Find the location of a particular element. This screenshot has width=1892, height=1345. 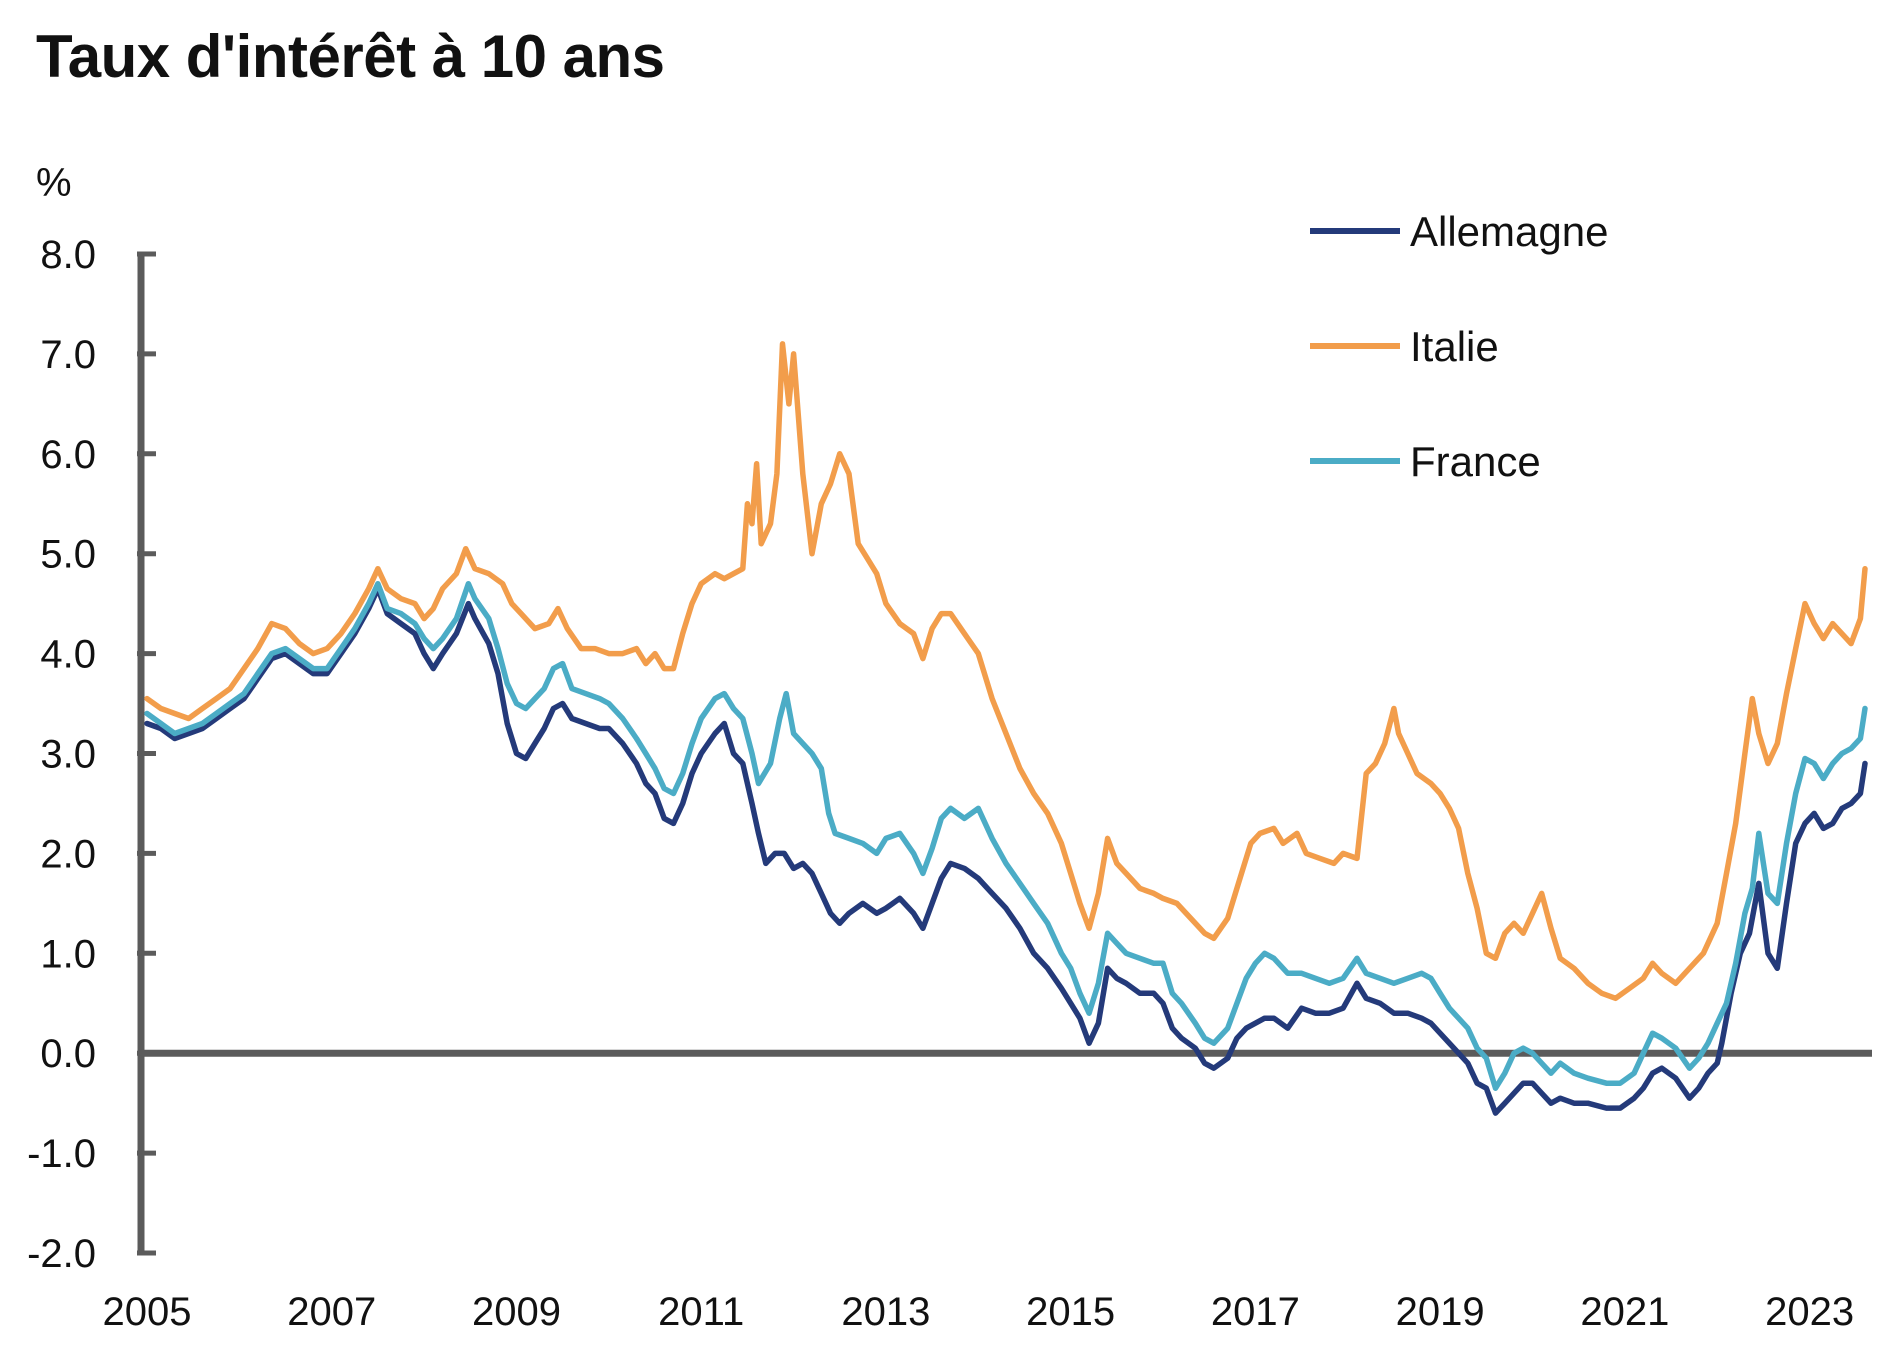

legend: Allemagne Italie France is located at coordinates (1459, 346).